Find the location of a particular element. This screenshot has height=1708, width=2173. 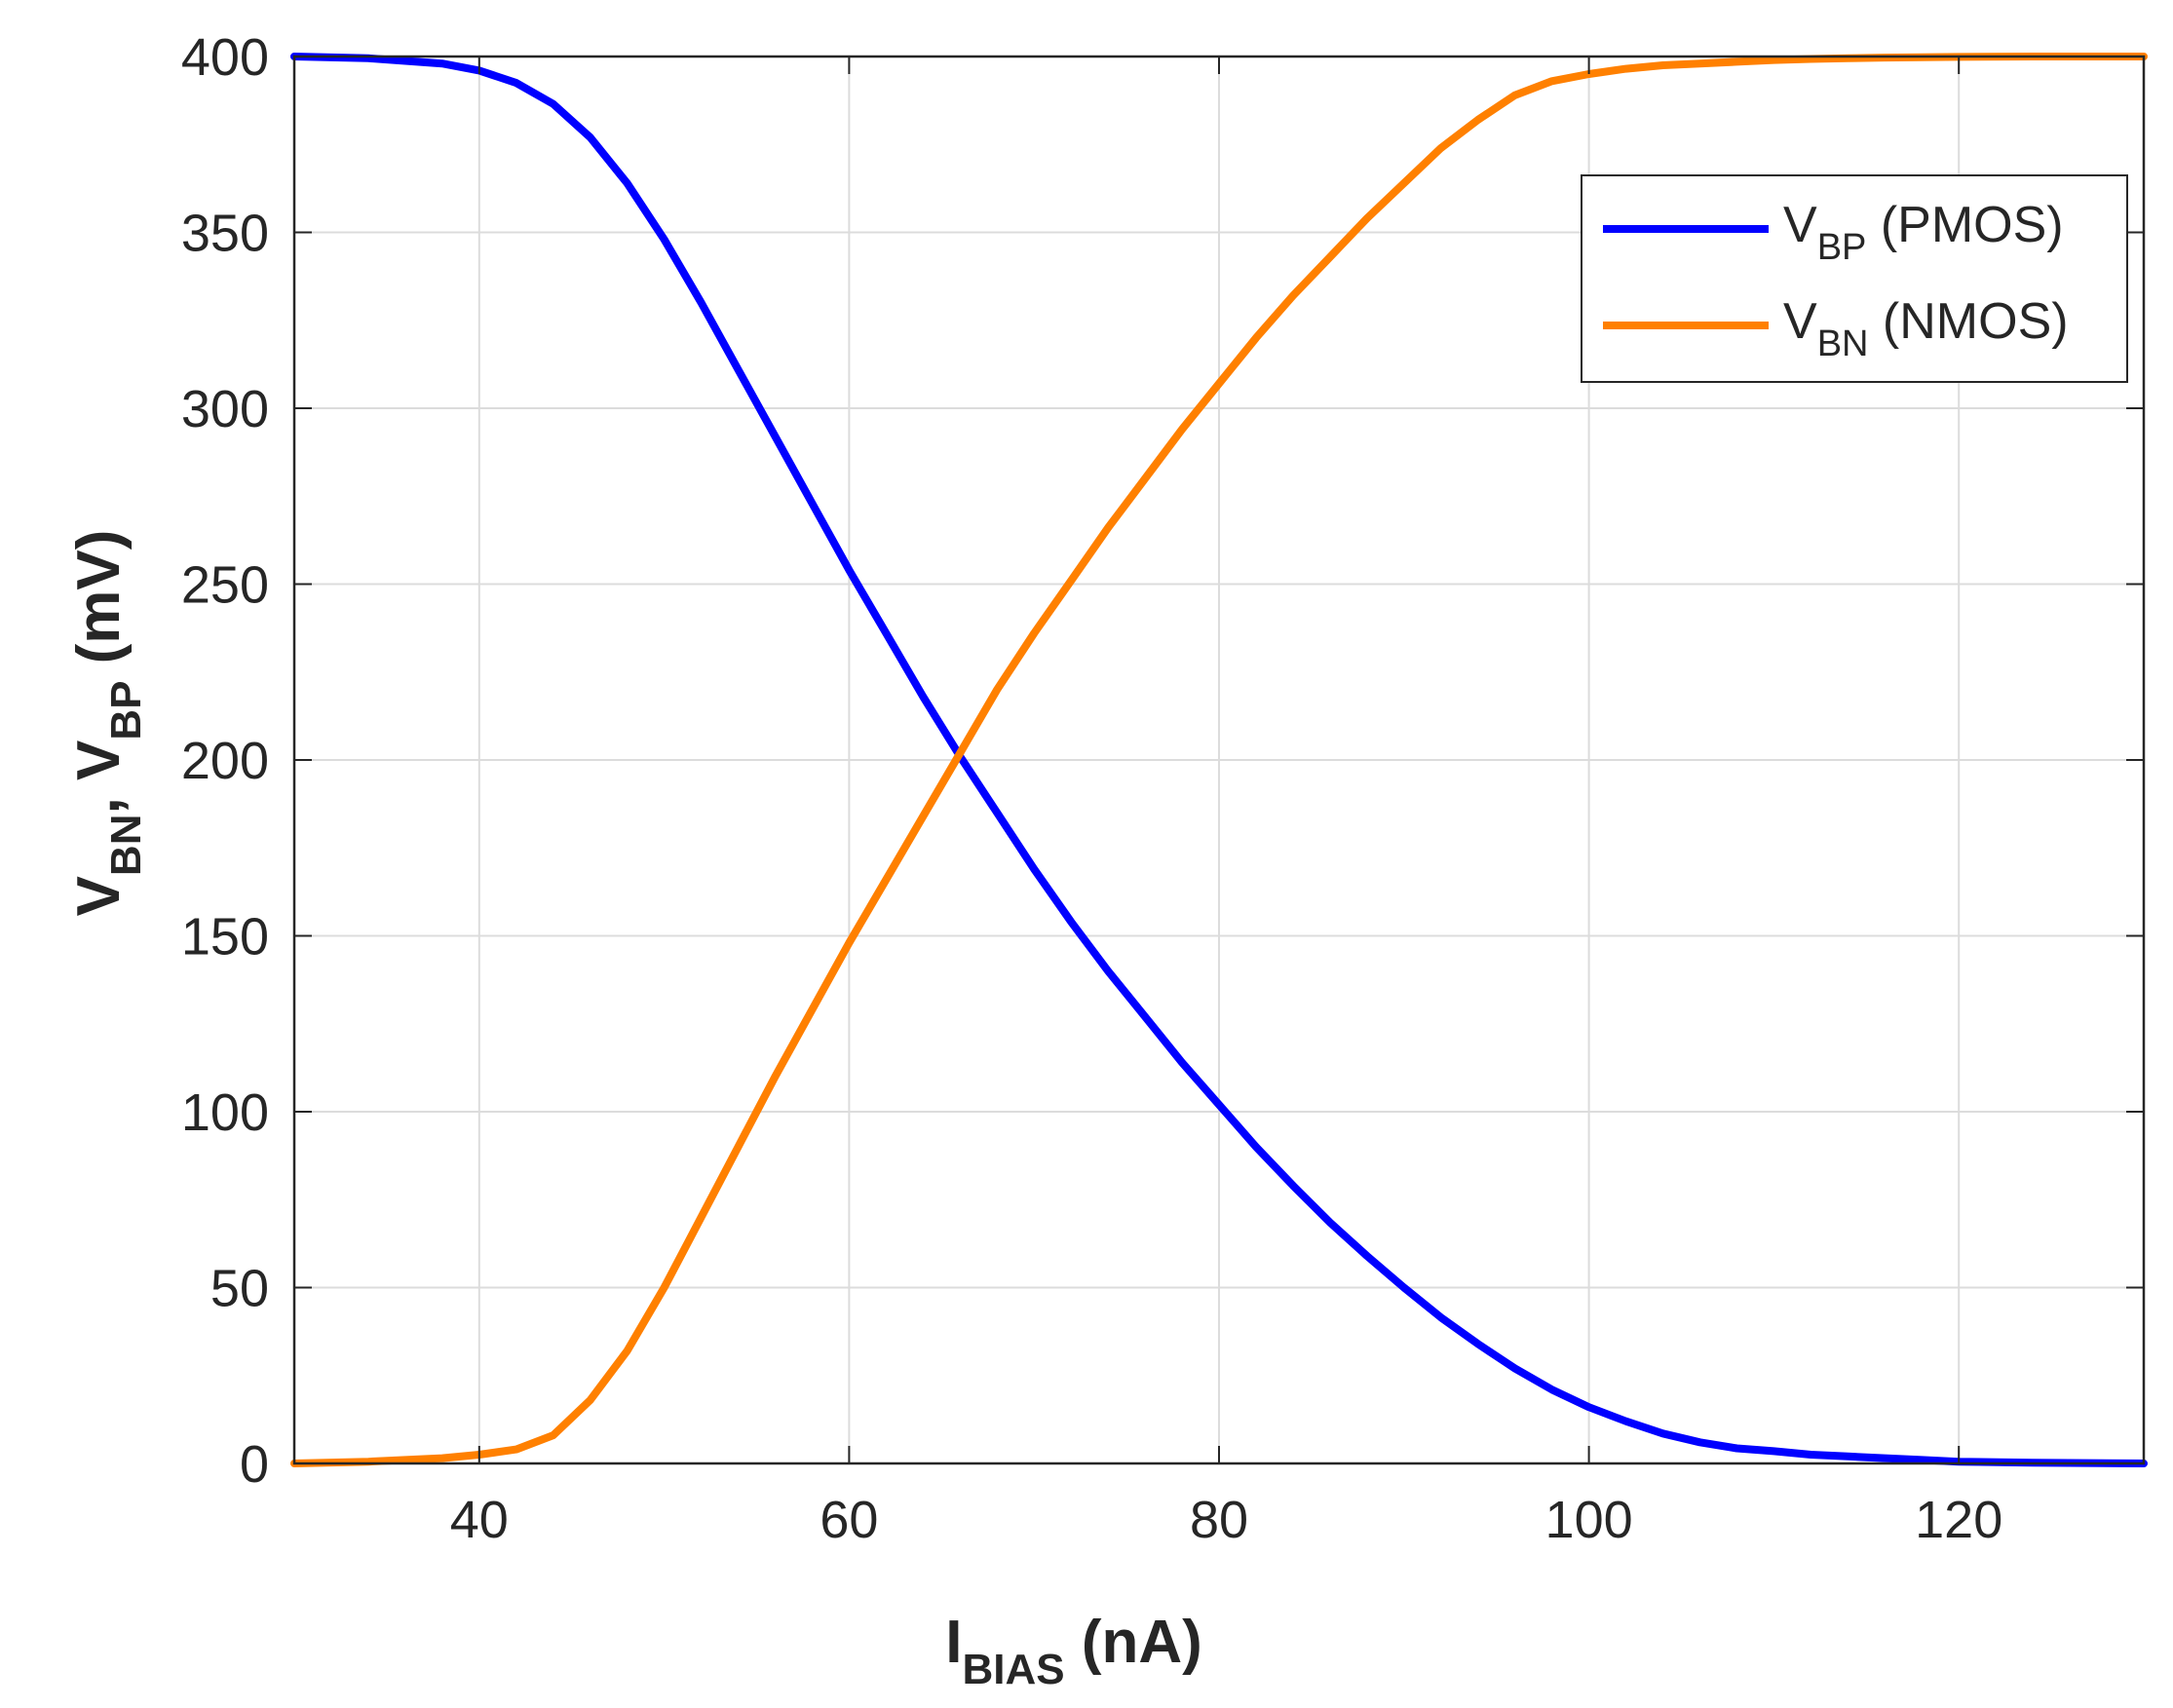

y-tick-label: 0 is located at coordinates (254, 1465).